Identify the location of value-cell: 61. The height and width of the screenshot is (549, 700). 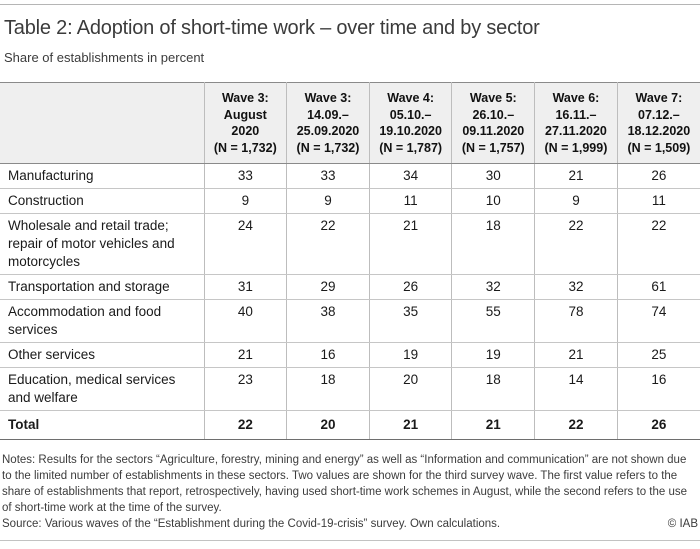
(658, 287).